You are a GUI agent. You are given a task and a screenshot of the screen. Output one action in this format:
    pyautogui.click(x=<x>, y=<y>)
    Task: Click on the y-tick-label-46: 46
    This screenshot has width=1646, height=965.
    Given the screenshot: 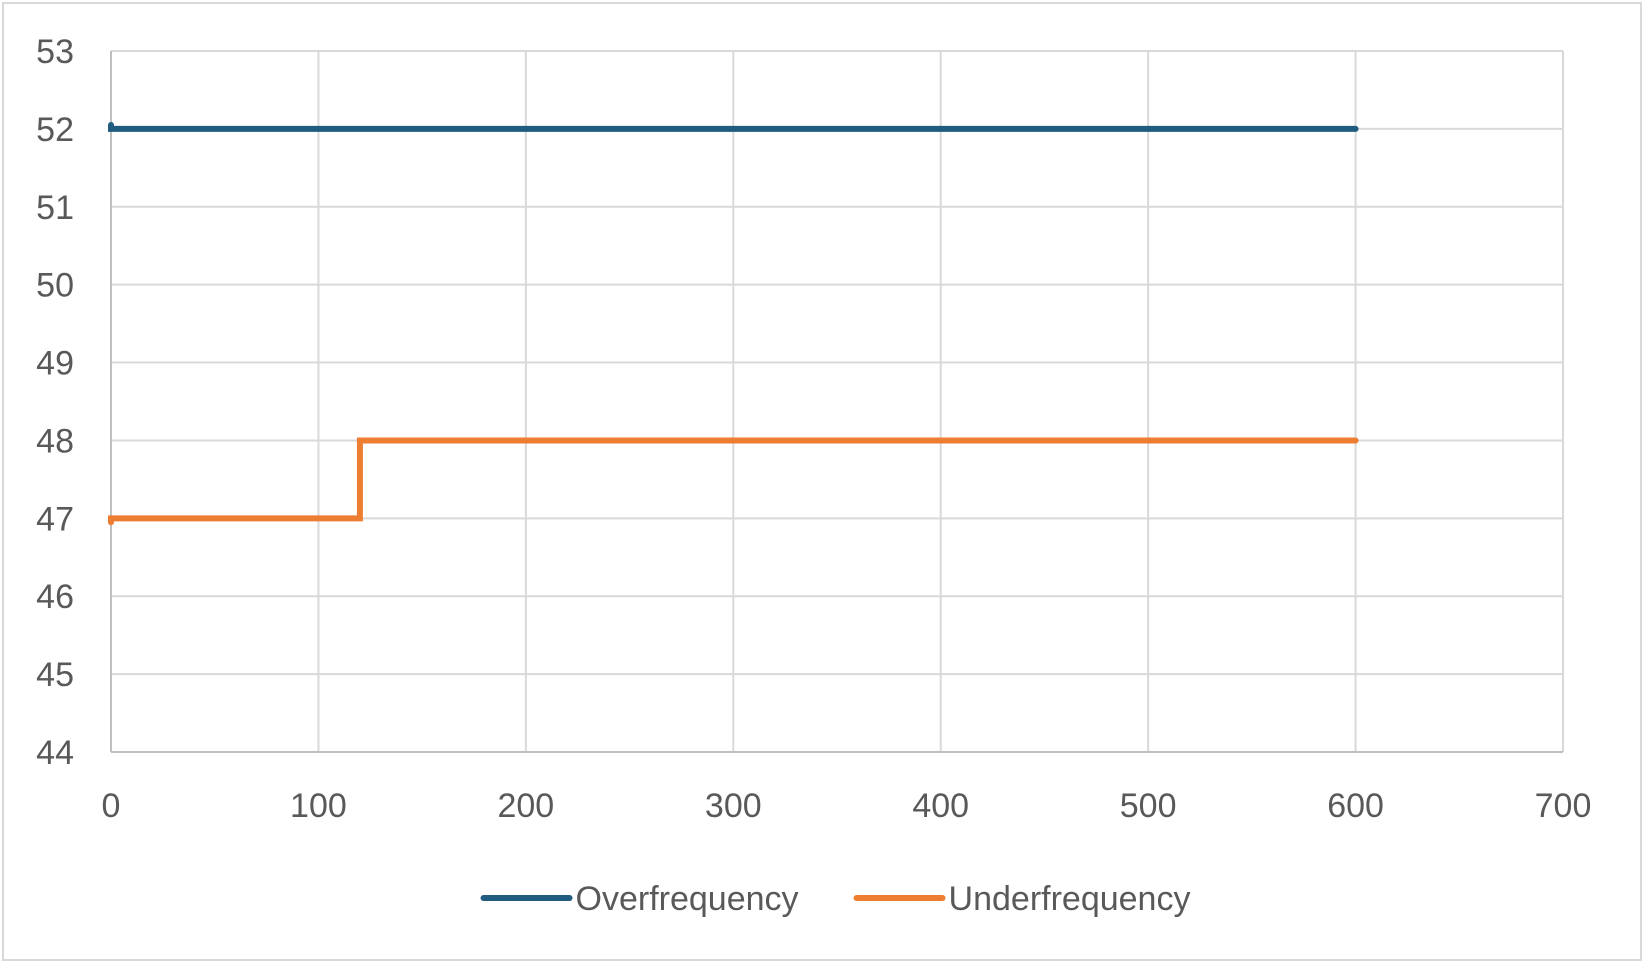 What is the action you would take?
    pyautogui.click(x=55, y=597)
    